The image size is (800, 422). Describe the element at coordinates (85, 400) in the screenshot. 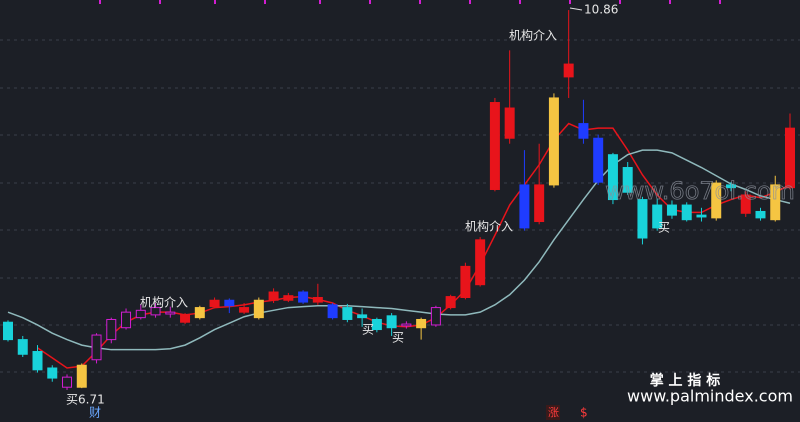

I see `low-label: 买6.71` at that location.